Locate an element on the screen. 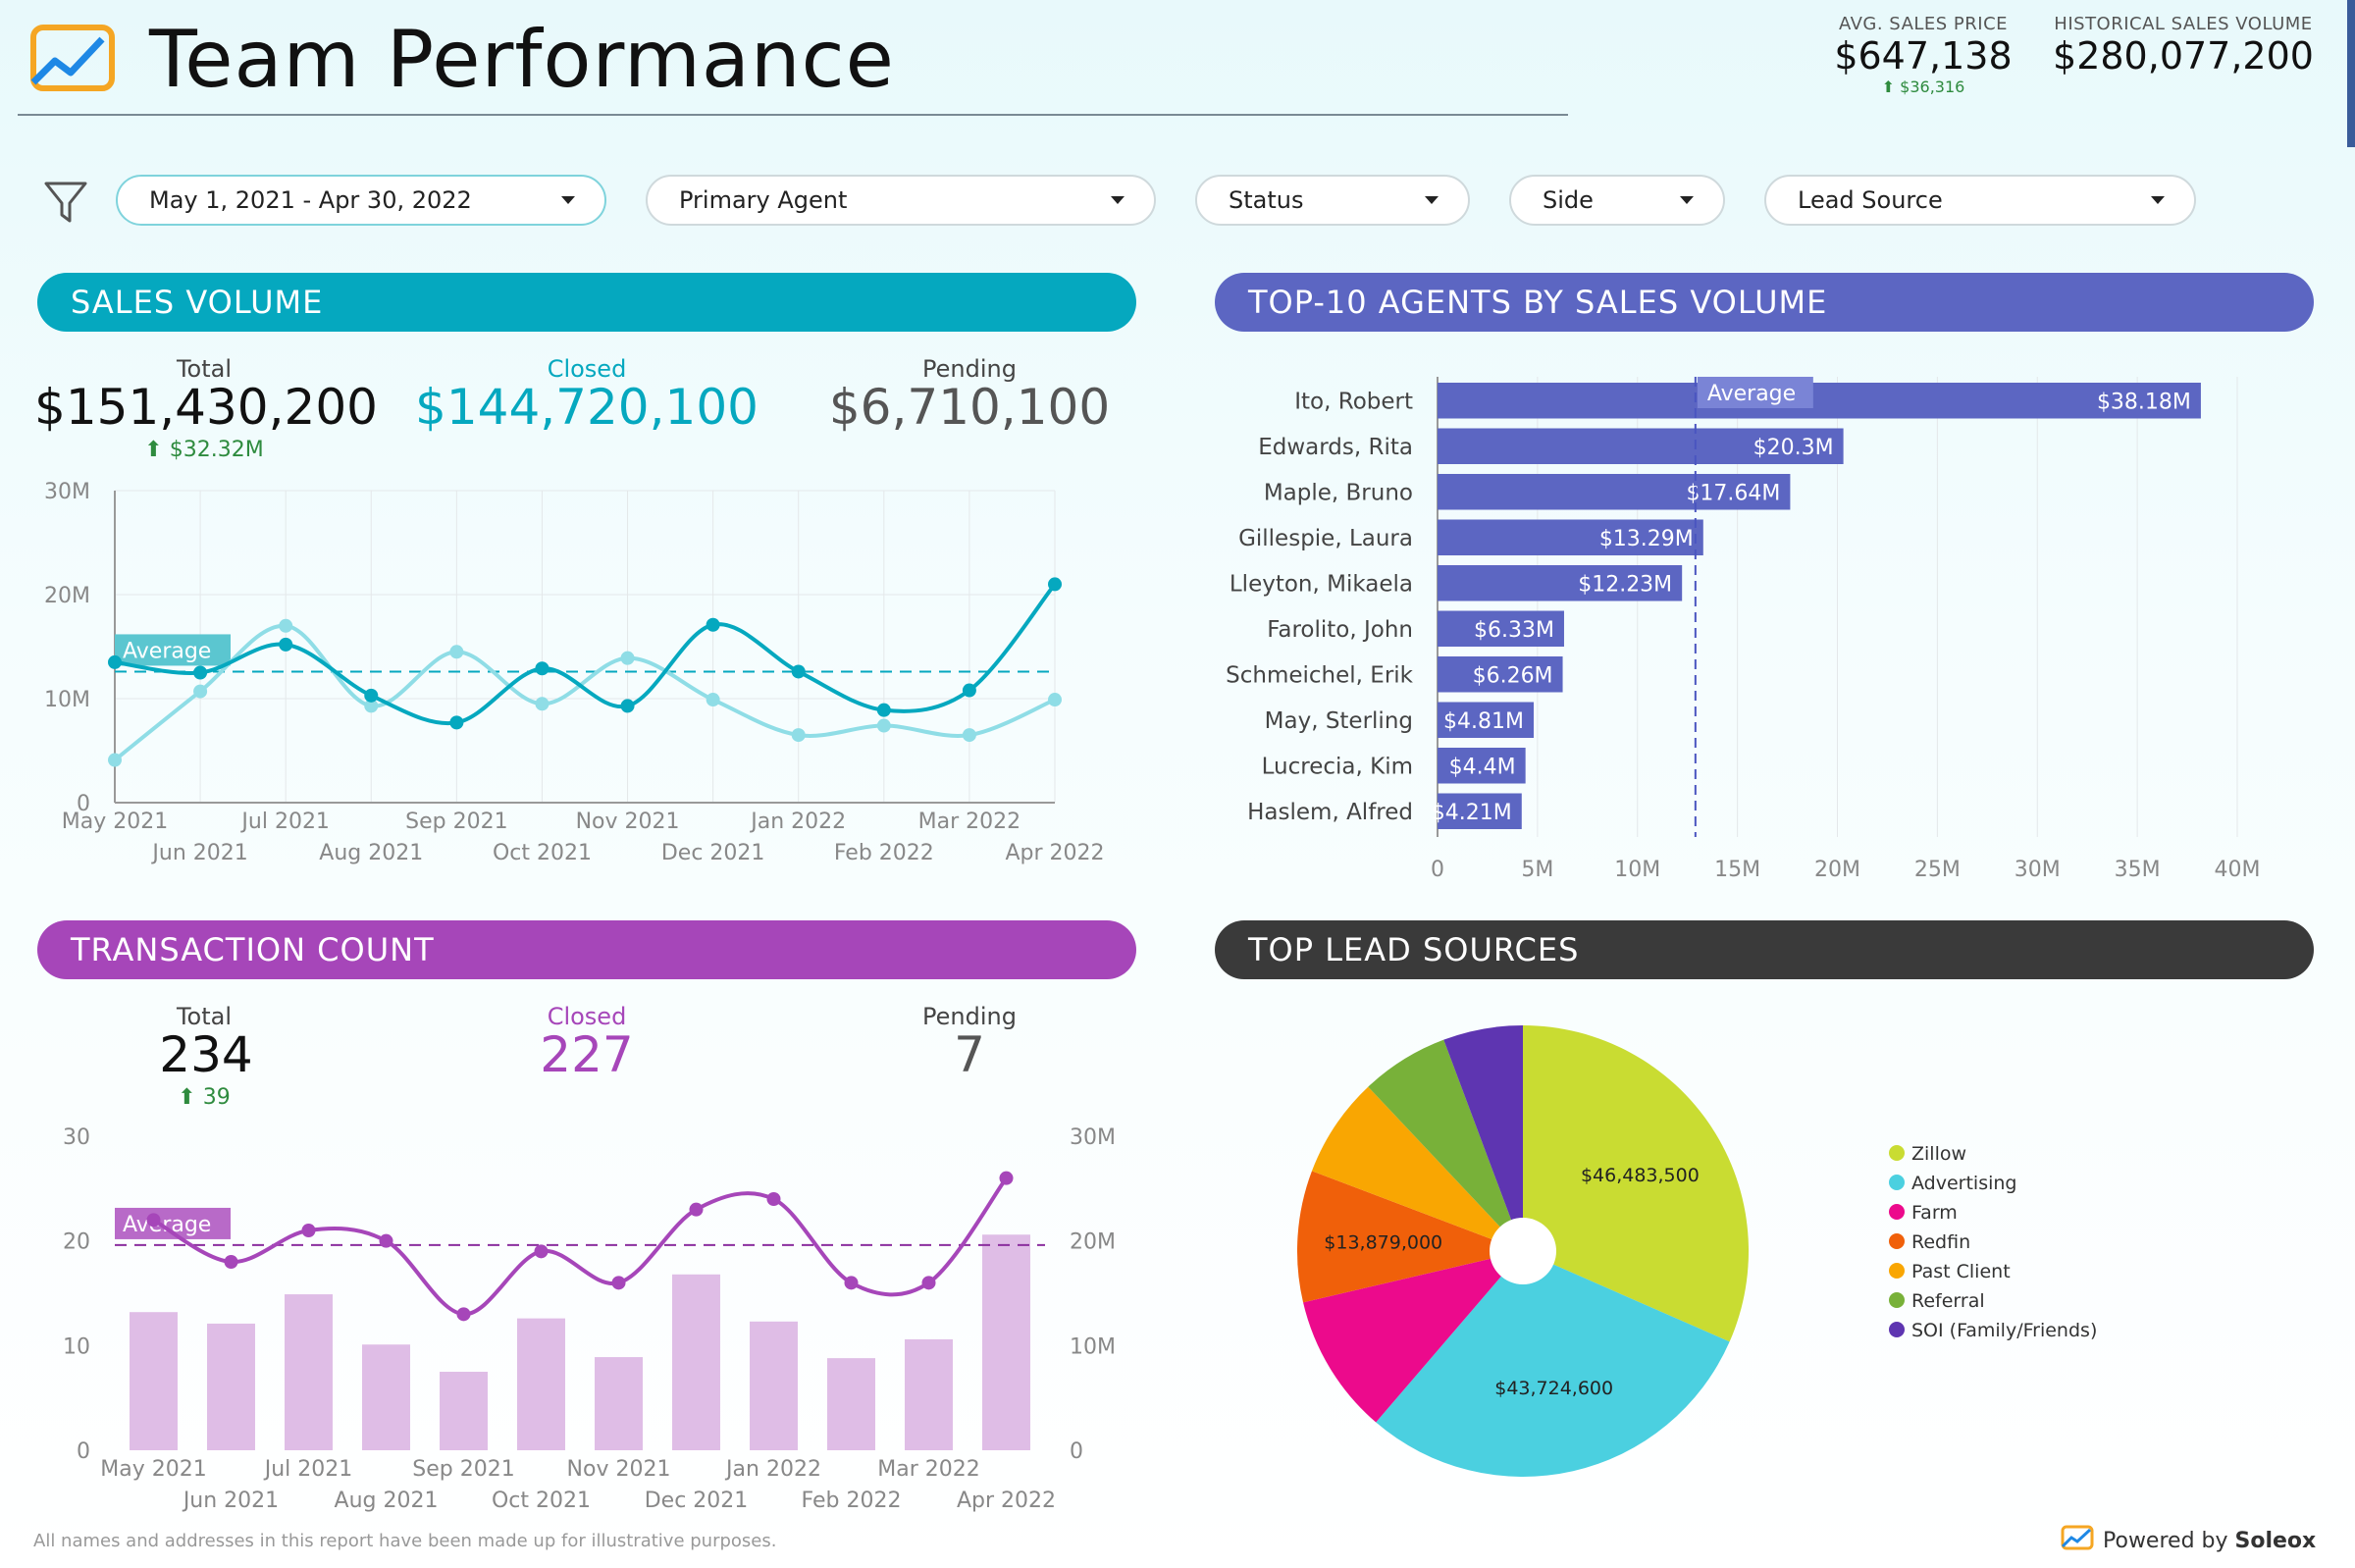  historical-sales-kpi: HISTORICAL SALES VOLUME $280,077,200 is located at coordinates (2183, 46).